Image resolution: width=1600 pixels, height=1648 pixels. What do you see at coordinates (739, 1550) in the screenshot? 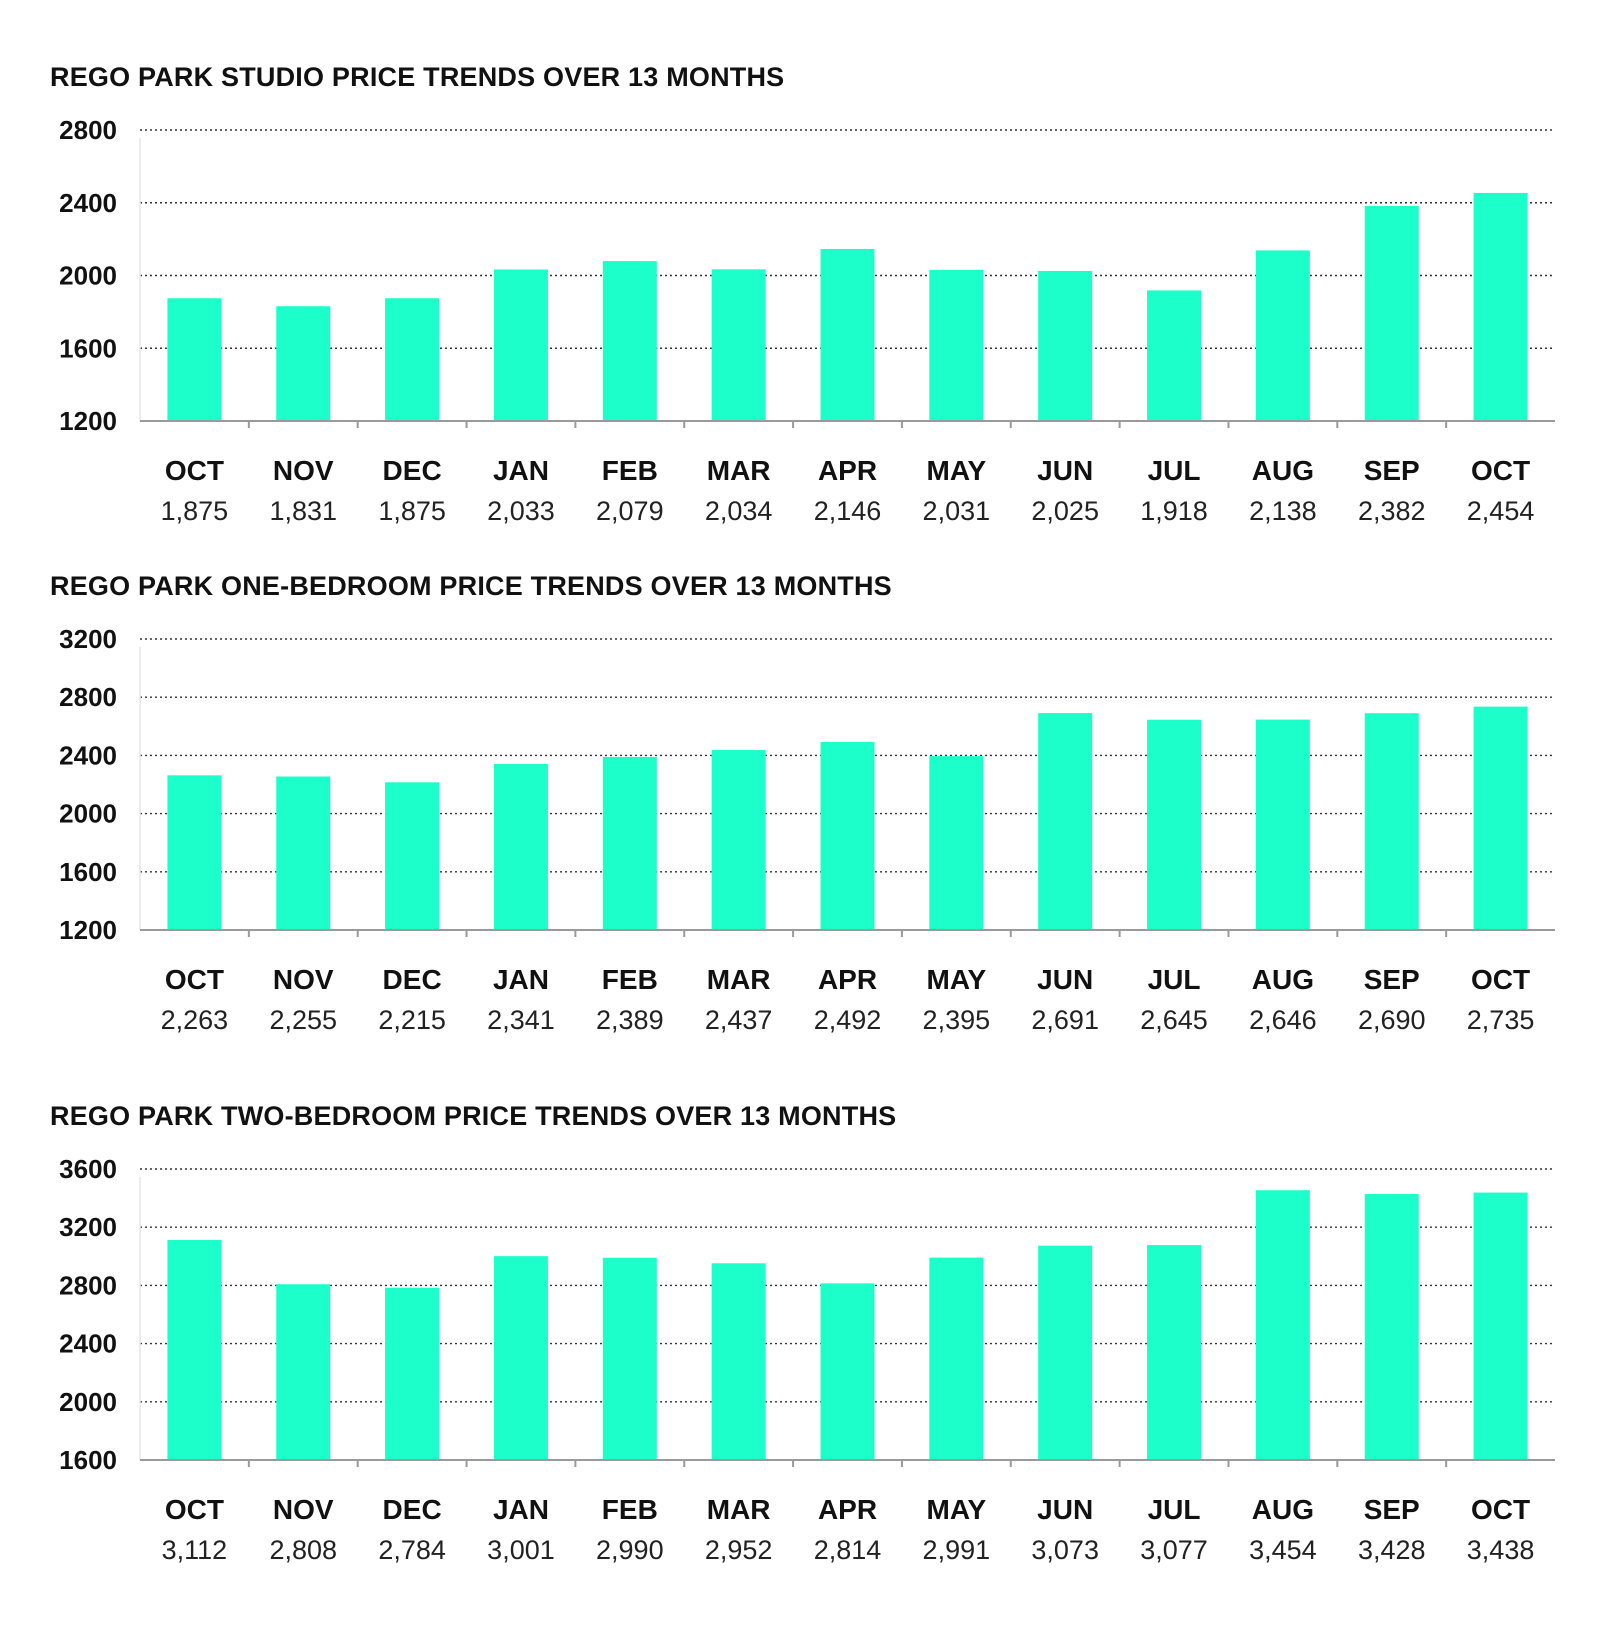
I see `value-label: 2,952` at bounding box center [739, 1550].